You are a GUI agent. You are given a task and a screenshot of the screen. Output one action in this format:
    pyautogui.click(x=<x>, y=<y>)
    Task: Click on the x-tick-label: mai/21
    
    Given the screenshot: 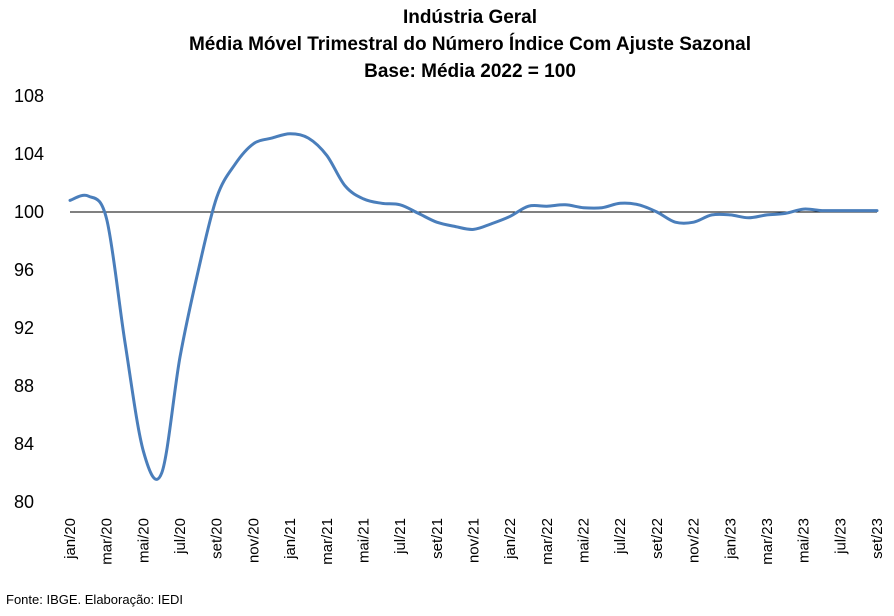 What is the action you would take?
    pyautogui.click(x=363, y=540)
    